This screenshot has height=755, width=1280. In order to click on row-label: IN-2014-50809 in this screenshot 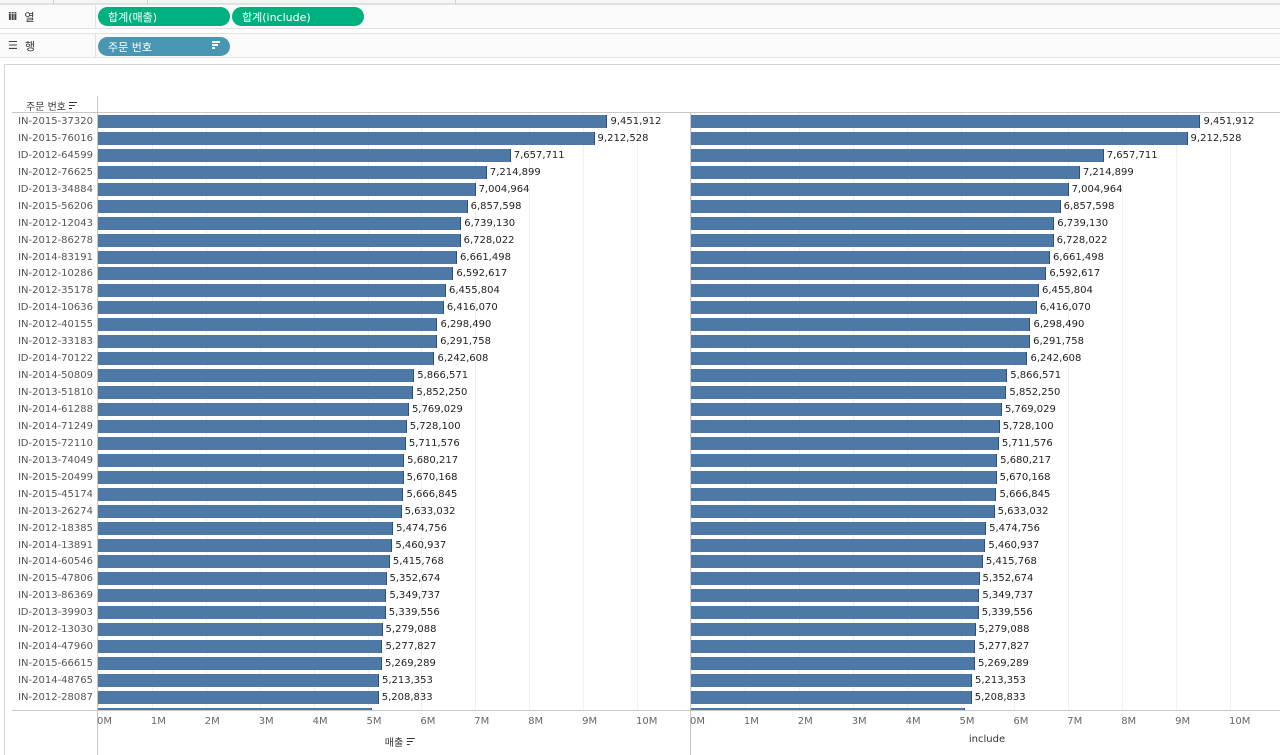, I will do `click(55, 376)`.